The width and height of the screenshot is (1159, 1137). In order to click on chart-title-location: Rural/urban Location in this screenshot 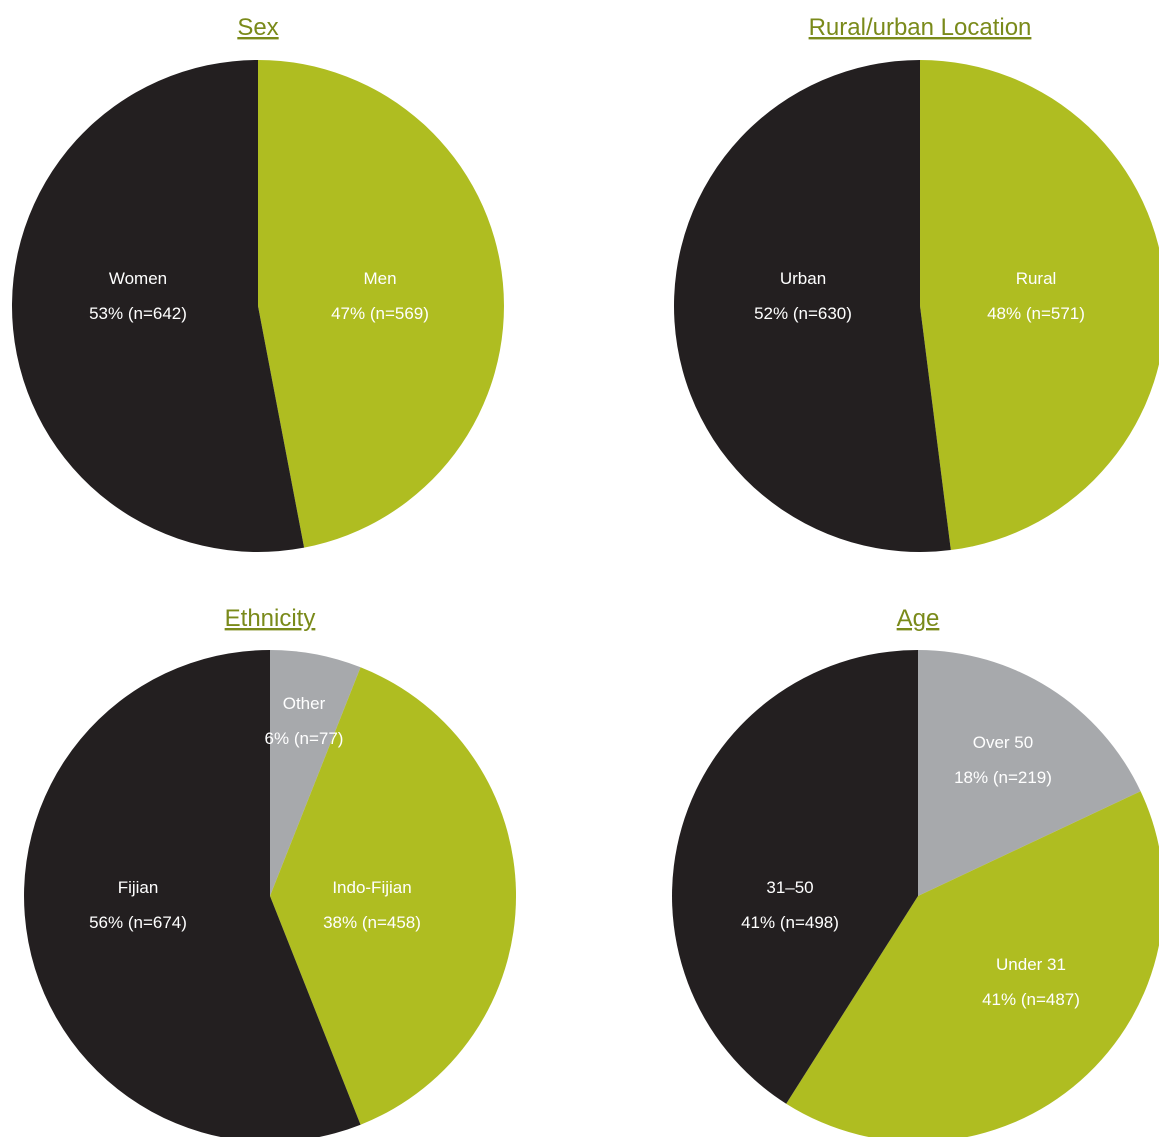, I will do `click(920, 27)`.